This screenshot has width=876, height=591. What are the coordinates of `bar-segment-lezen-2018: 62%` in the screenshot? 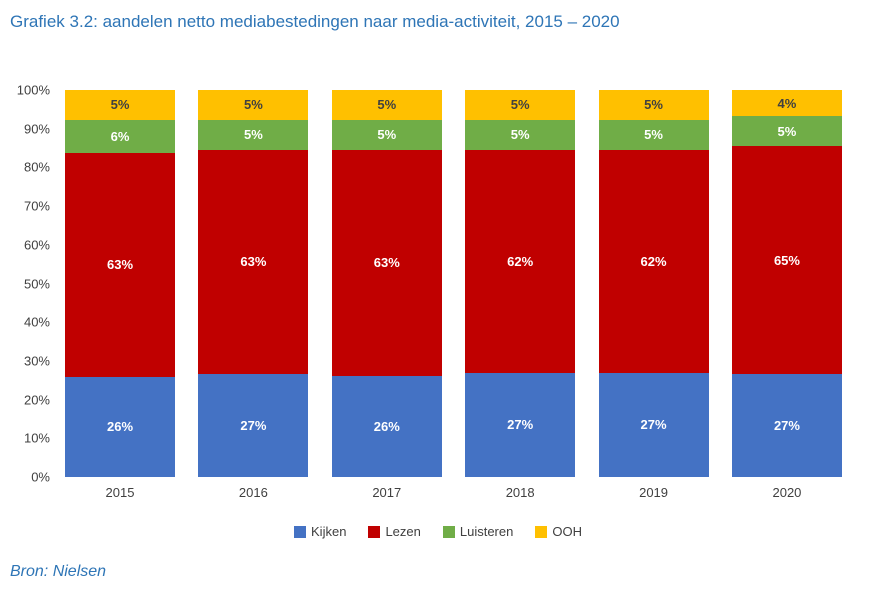 It's located at (520, 261).